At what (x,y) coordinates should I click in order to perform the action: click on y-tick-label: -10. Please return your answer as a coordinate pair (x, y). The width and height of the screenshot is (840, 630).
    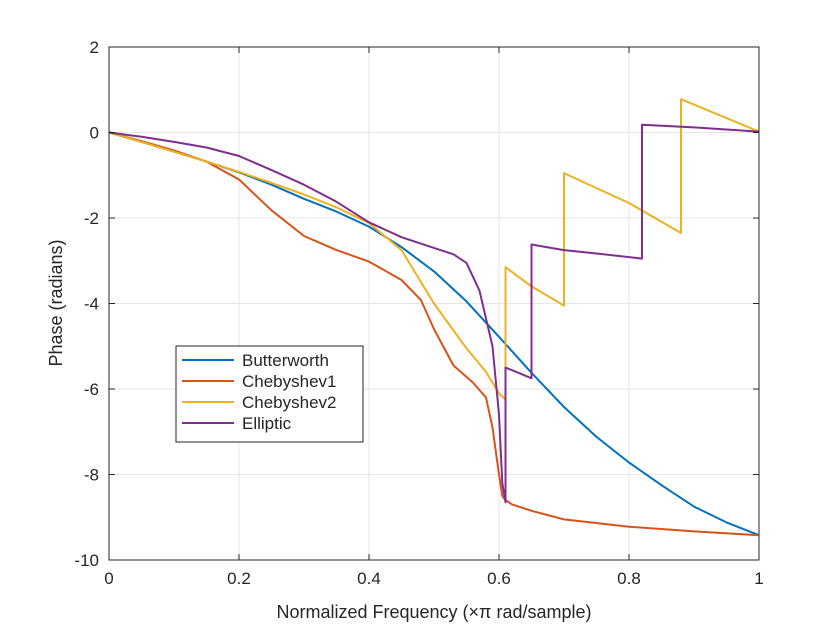
    Looking at the image, I should click on (86, 560).